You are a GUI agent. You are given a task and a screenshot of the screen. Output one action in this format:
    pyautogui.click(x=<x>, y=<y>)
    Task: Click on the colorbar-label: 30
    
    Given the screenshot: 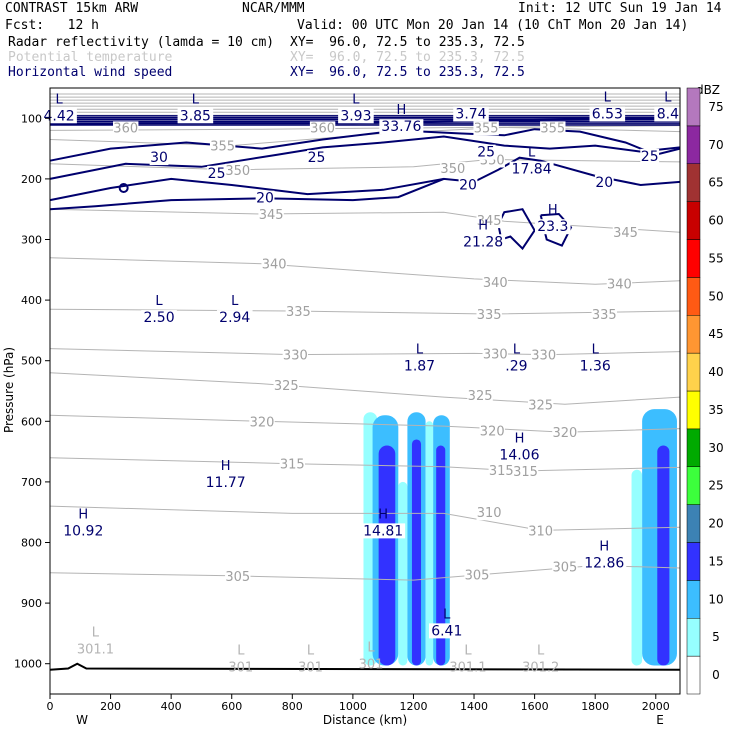 What is the action you would take?
    pyautogui.click(x=715, y=448)
    